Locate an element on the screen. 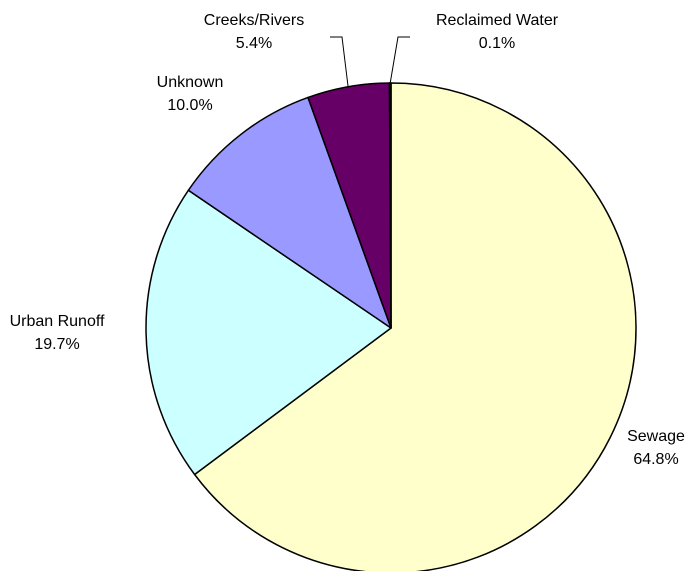 This screenshot has height=571, width=699. leader-lines is located at coordinates (370, 61).